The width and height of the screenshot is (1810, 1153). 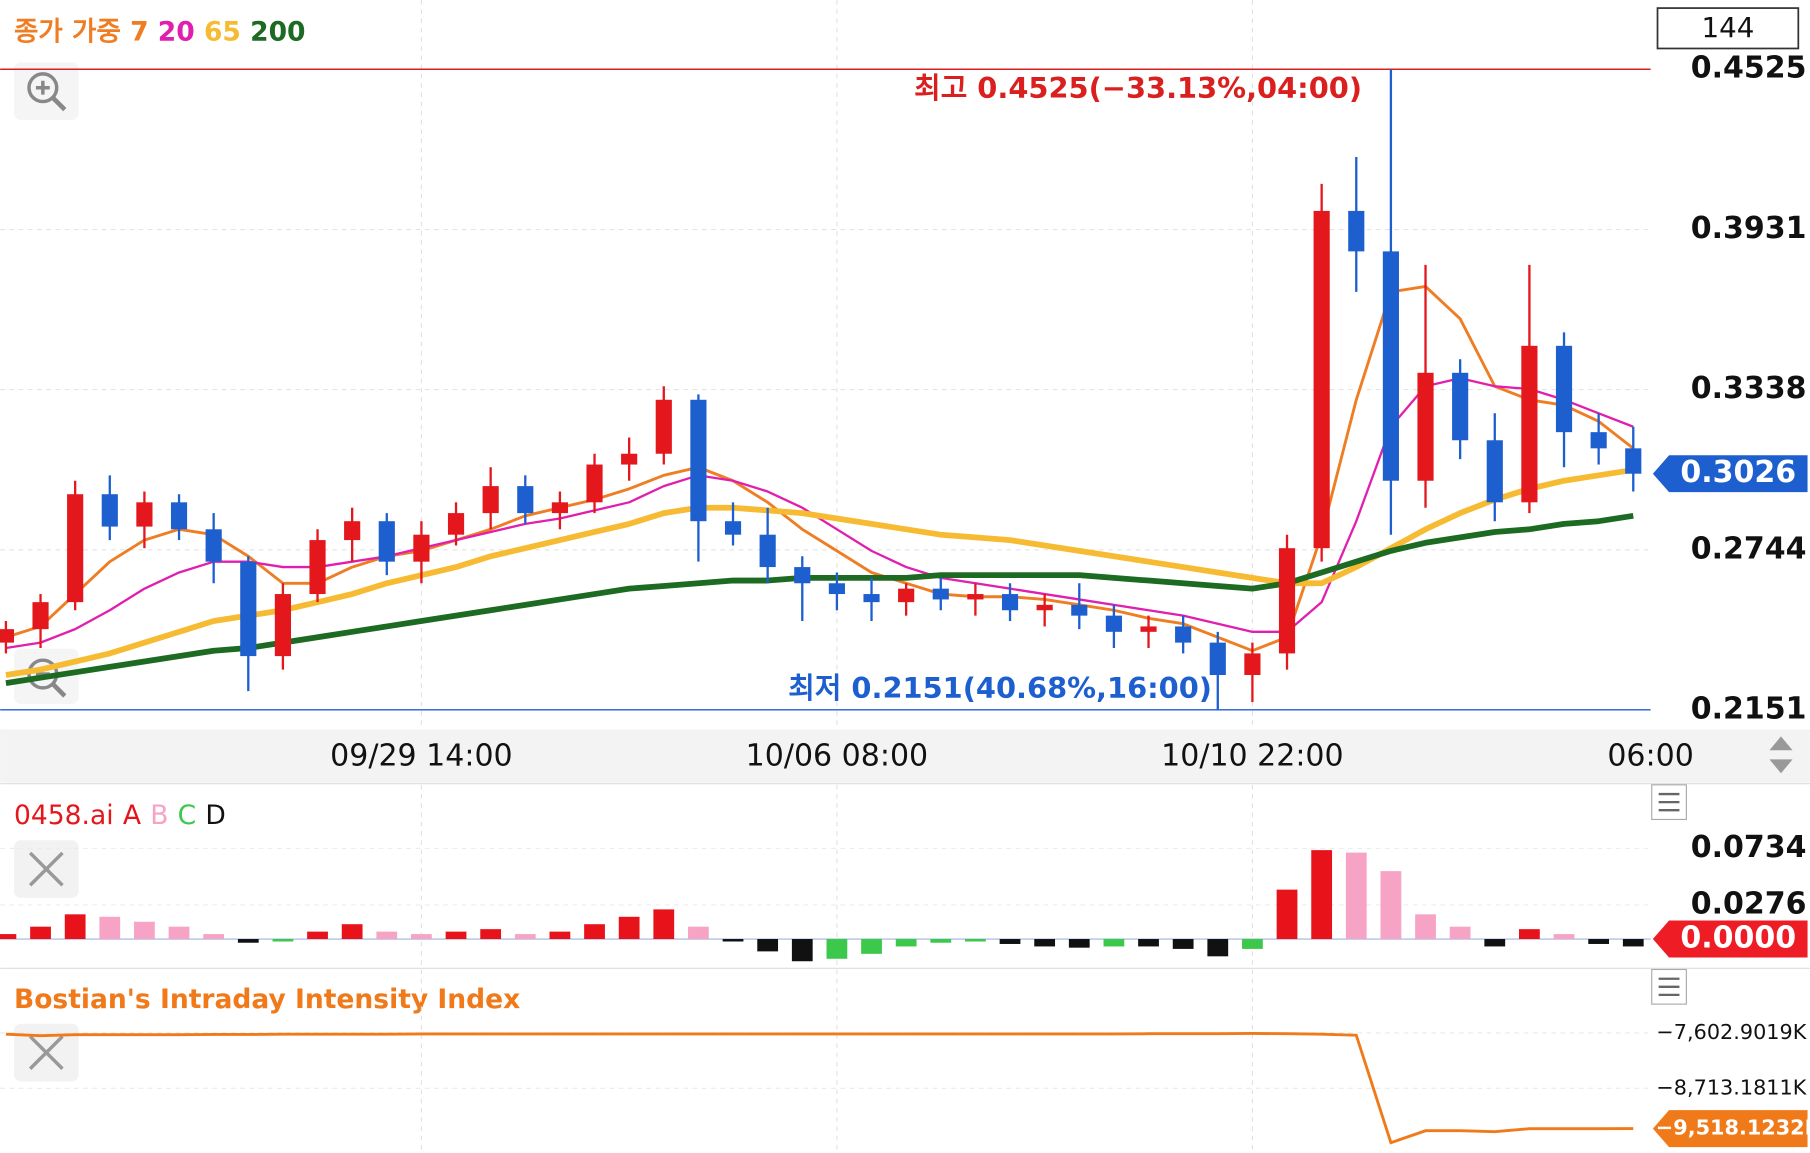 What do you see at coordinates (277, 31) in the screenshot?
I see `legend-entry: 200` at bounding box center [277, 31].